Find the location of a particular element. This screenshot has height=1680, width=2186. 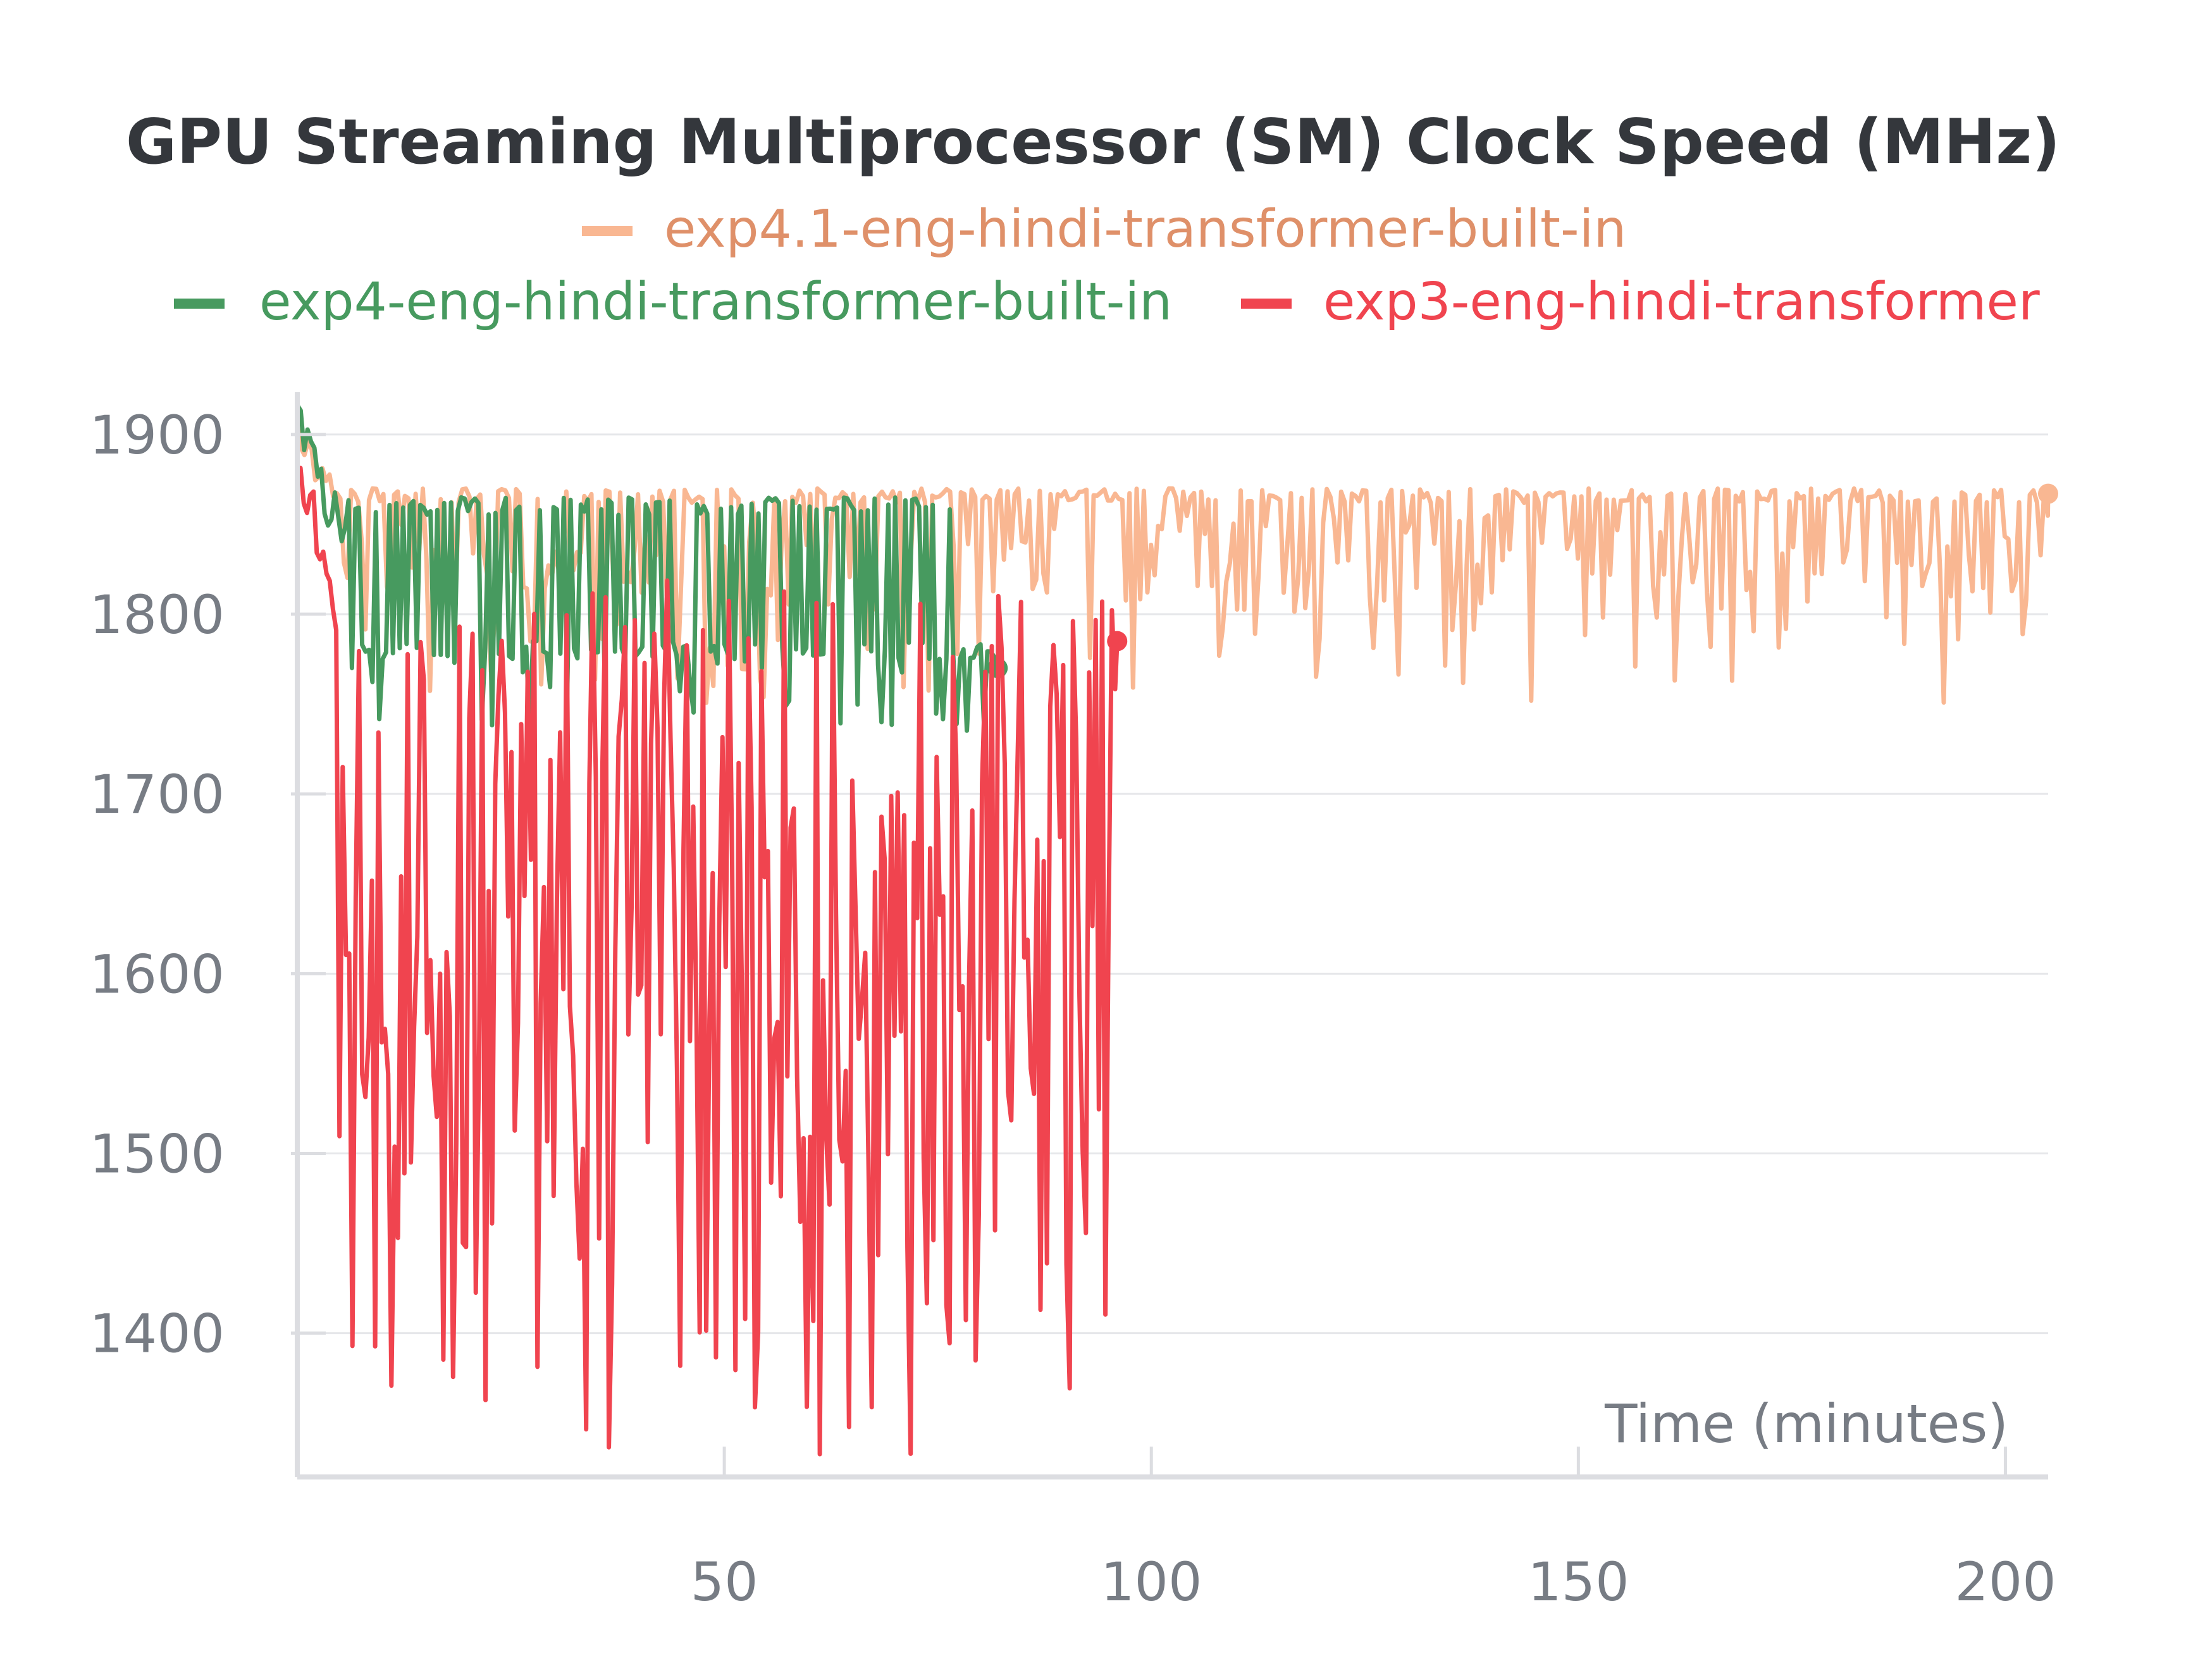

y-tick-label-1900: 1900 is located at coordinates (157, 435).